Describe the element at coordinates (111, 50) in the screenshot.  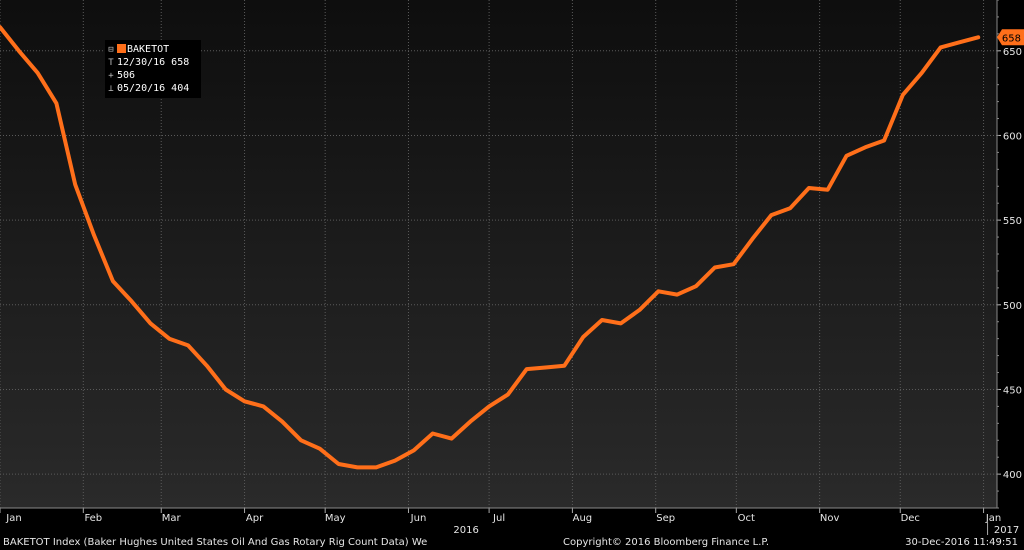
I see `tree-expand-icon: ⊟` at that location.